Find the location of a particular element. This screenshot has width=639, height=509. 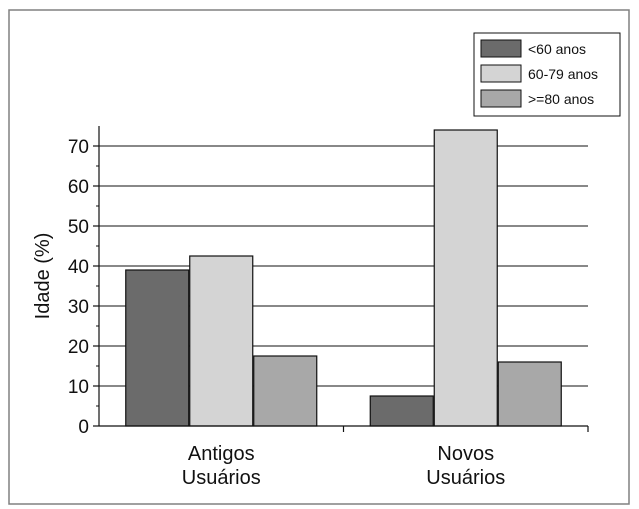

y-tick-label: 10 is located at coordinates (78, 387).